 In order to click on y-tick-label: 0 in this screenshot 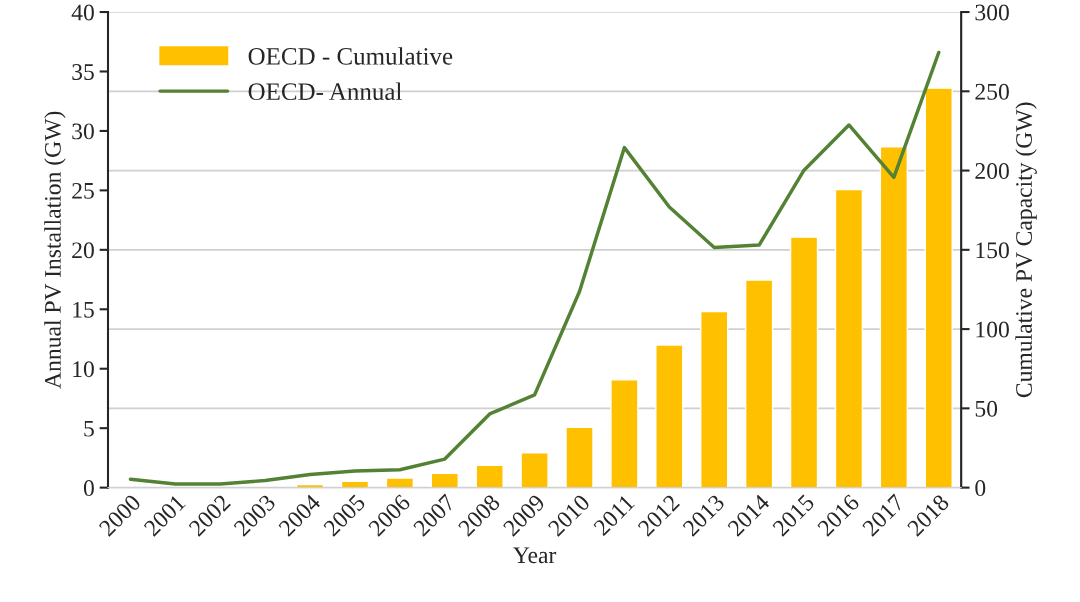, I will do `click(88, 488)`.